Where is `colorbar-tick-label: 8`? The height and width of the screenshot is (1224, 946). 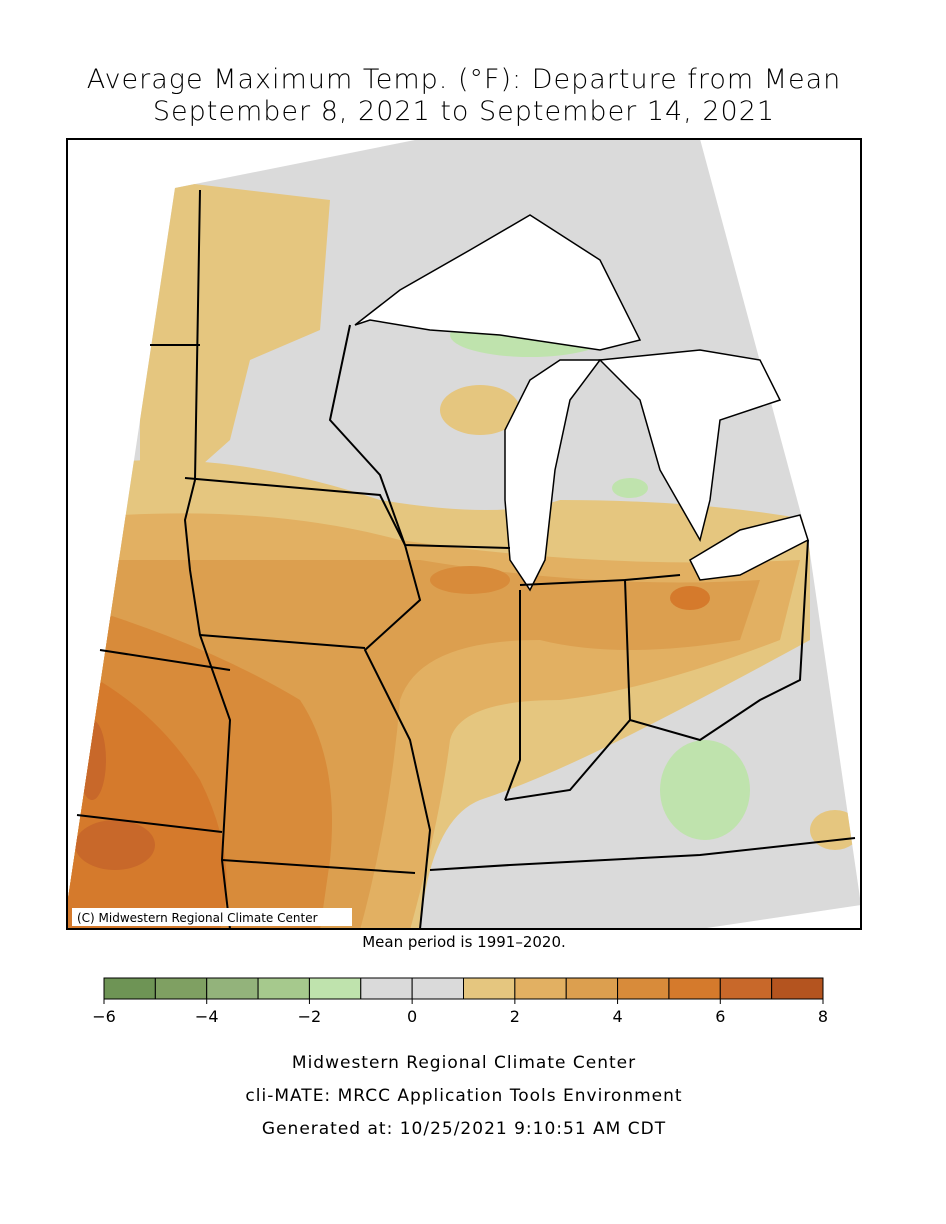
colorbar-tick-label: 8 is located at coordinates (823, 1016).